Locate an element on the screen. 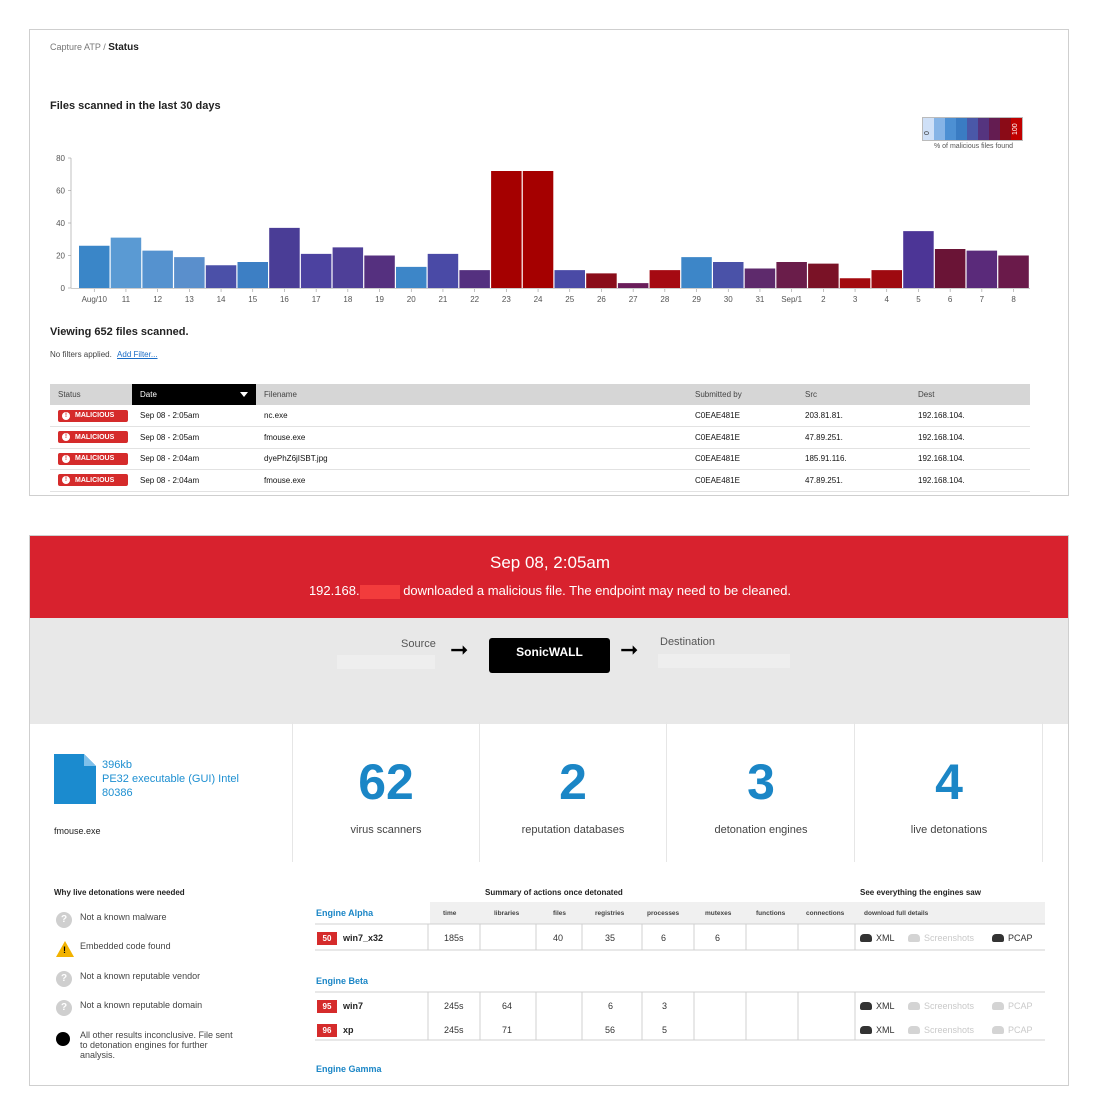 The width and height of the screenshot is (1096, 1114). why-item: ? Not a known malware is located at coordinates (146, 920).